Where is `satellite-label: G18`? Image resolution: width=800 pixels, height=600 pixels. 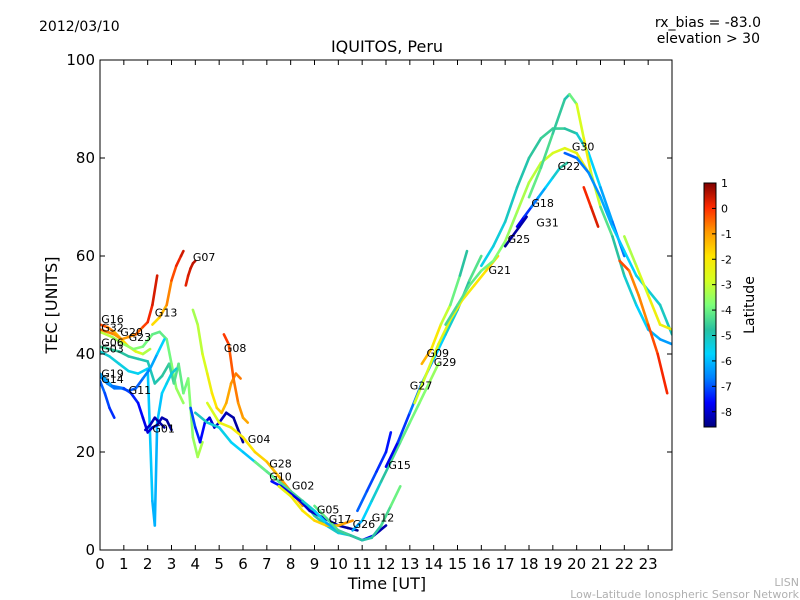
satellite-label: G18 is located at coordinates (542, 203).